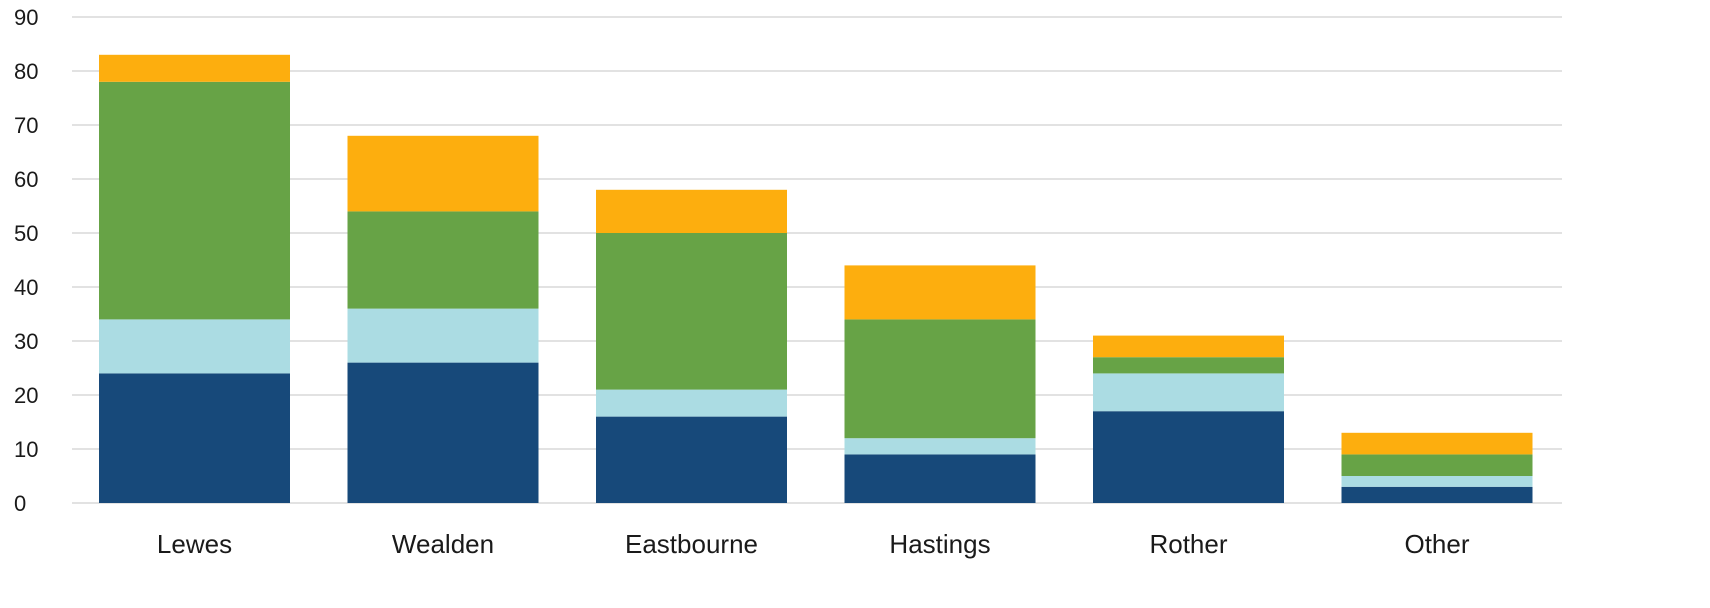 The width and height of the screenshot is (1710, 608). What do you see at coordinates (1188, 346) in the screenshot?
I see `bar-segment-rother-s4` at bounding box center [1188, 346].